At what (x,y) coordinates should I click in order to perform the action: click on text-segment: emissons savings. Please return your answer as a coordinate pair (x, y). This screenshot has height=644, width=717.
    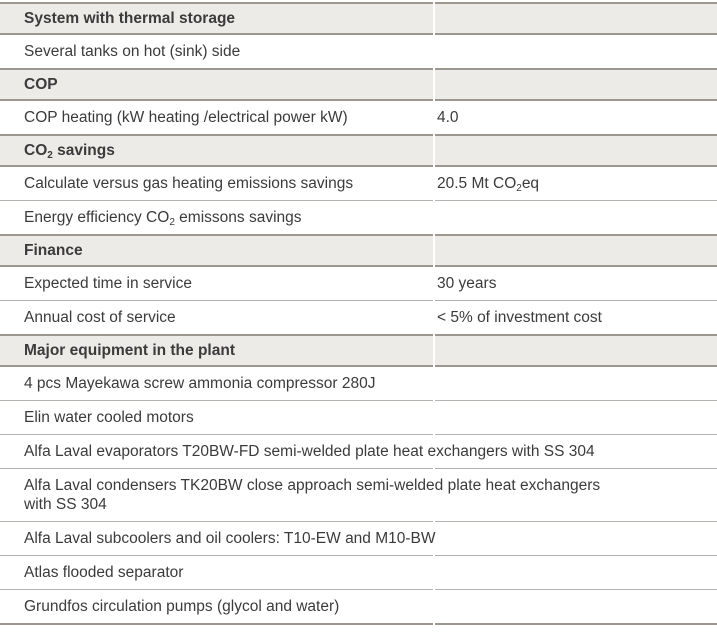
    Looking at the image, I should click on (238, 217).